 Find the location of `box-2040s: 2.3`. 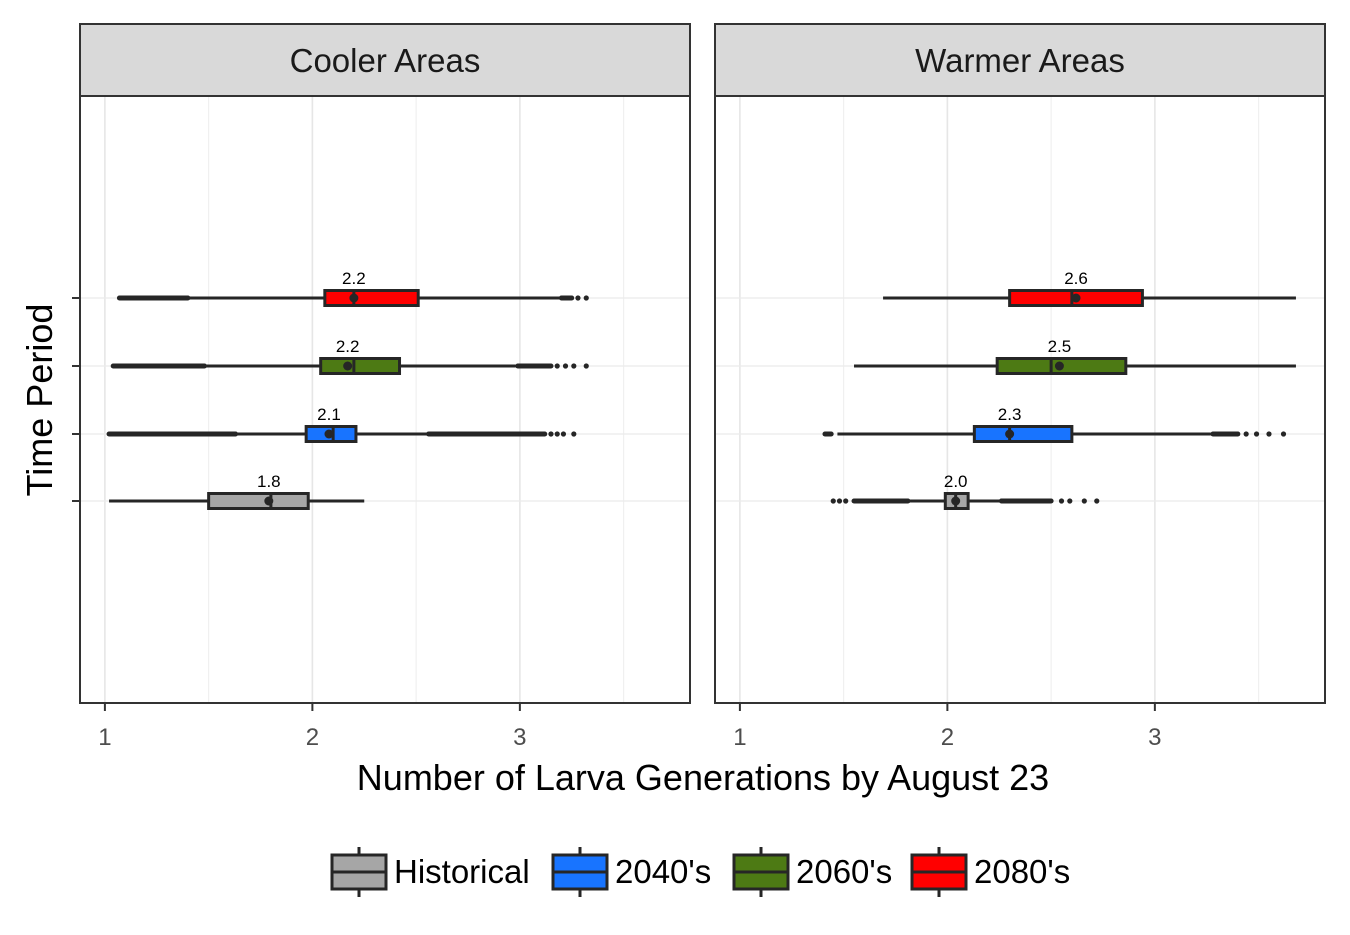

box-2040s: 2.3 is located at coordinates (1054, 424).